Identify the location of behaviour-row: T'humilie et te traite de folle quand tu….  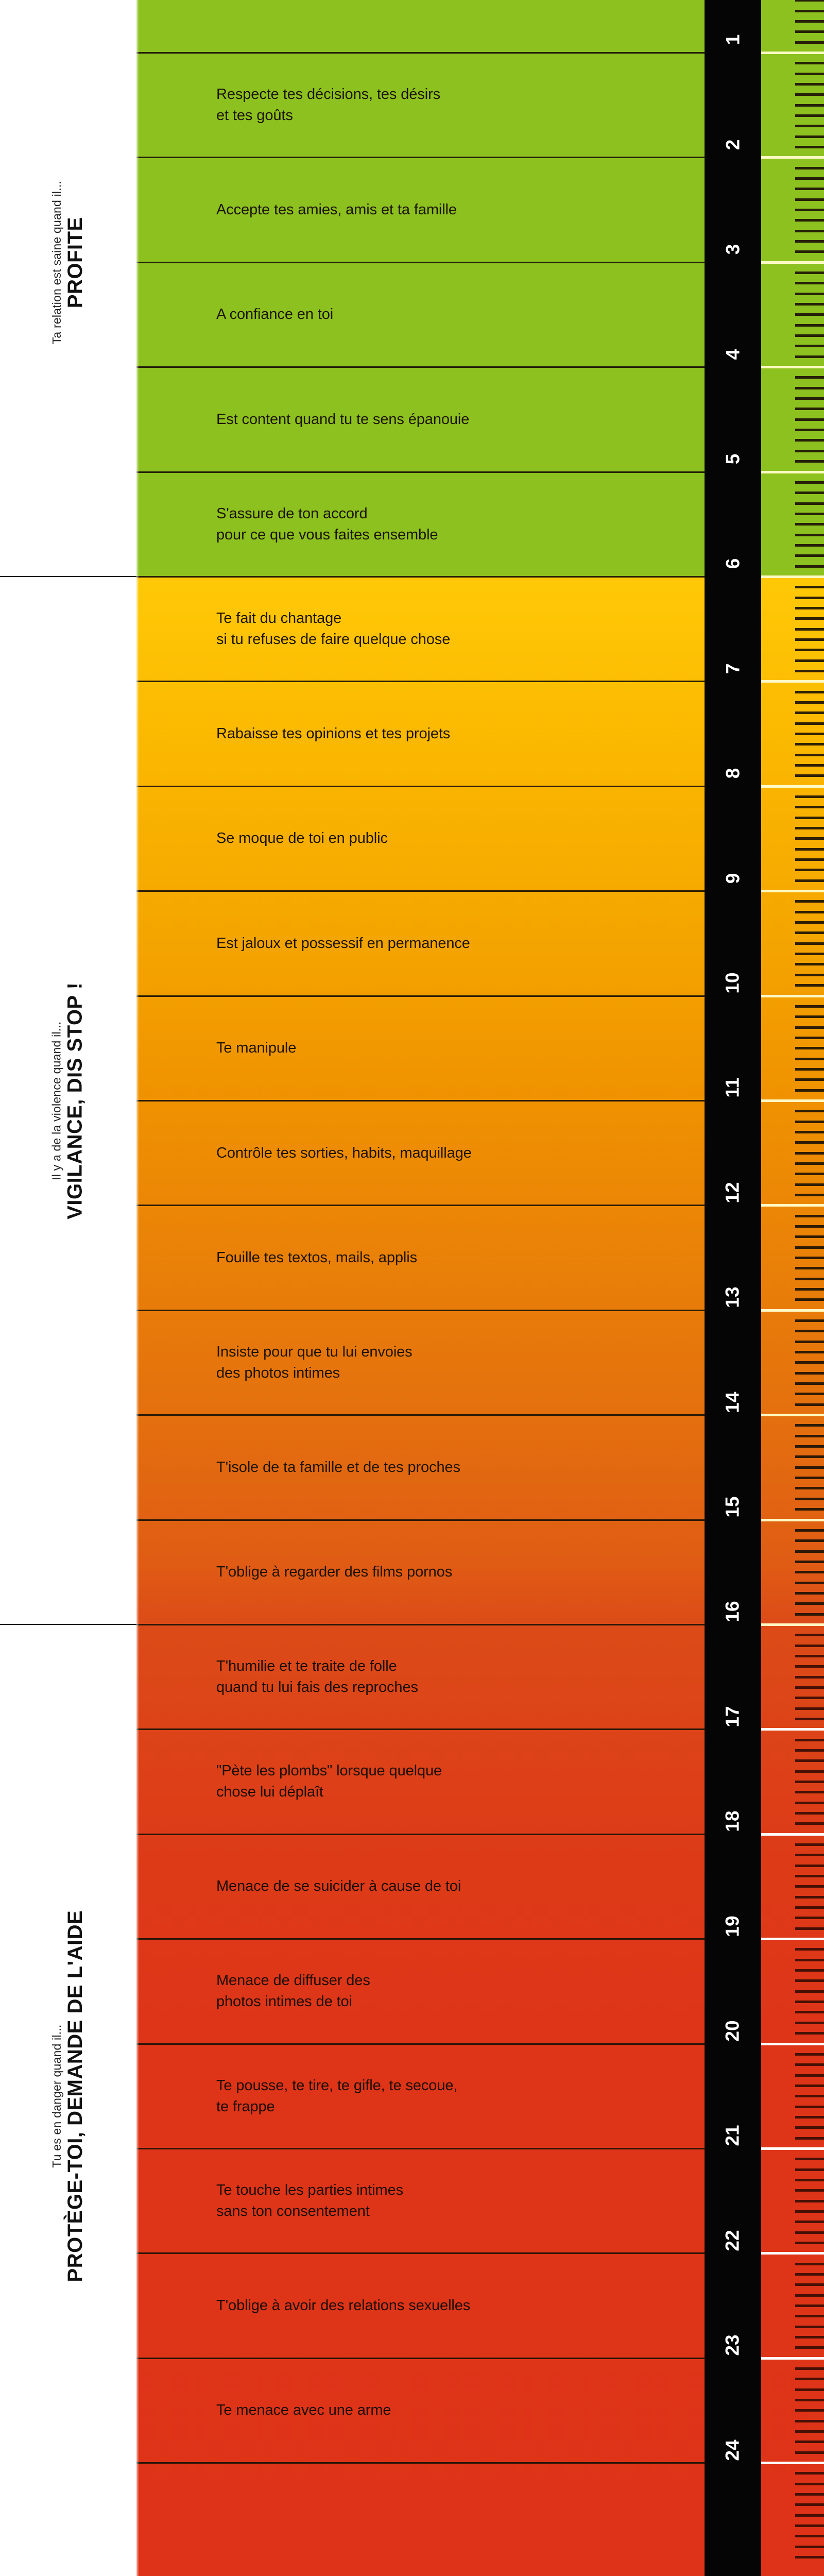
(420, 1676).